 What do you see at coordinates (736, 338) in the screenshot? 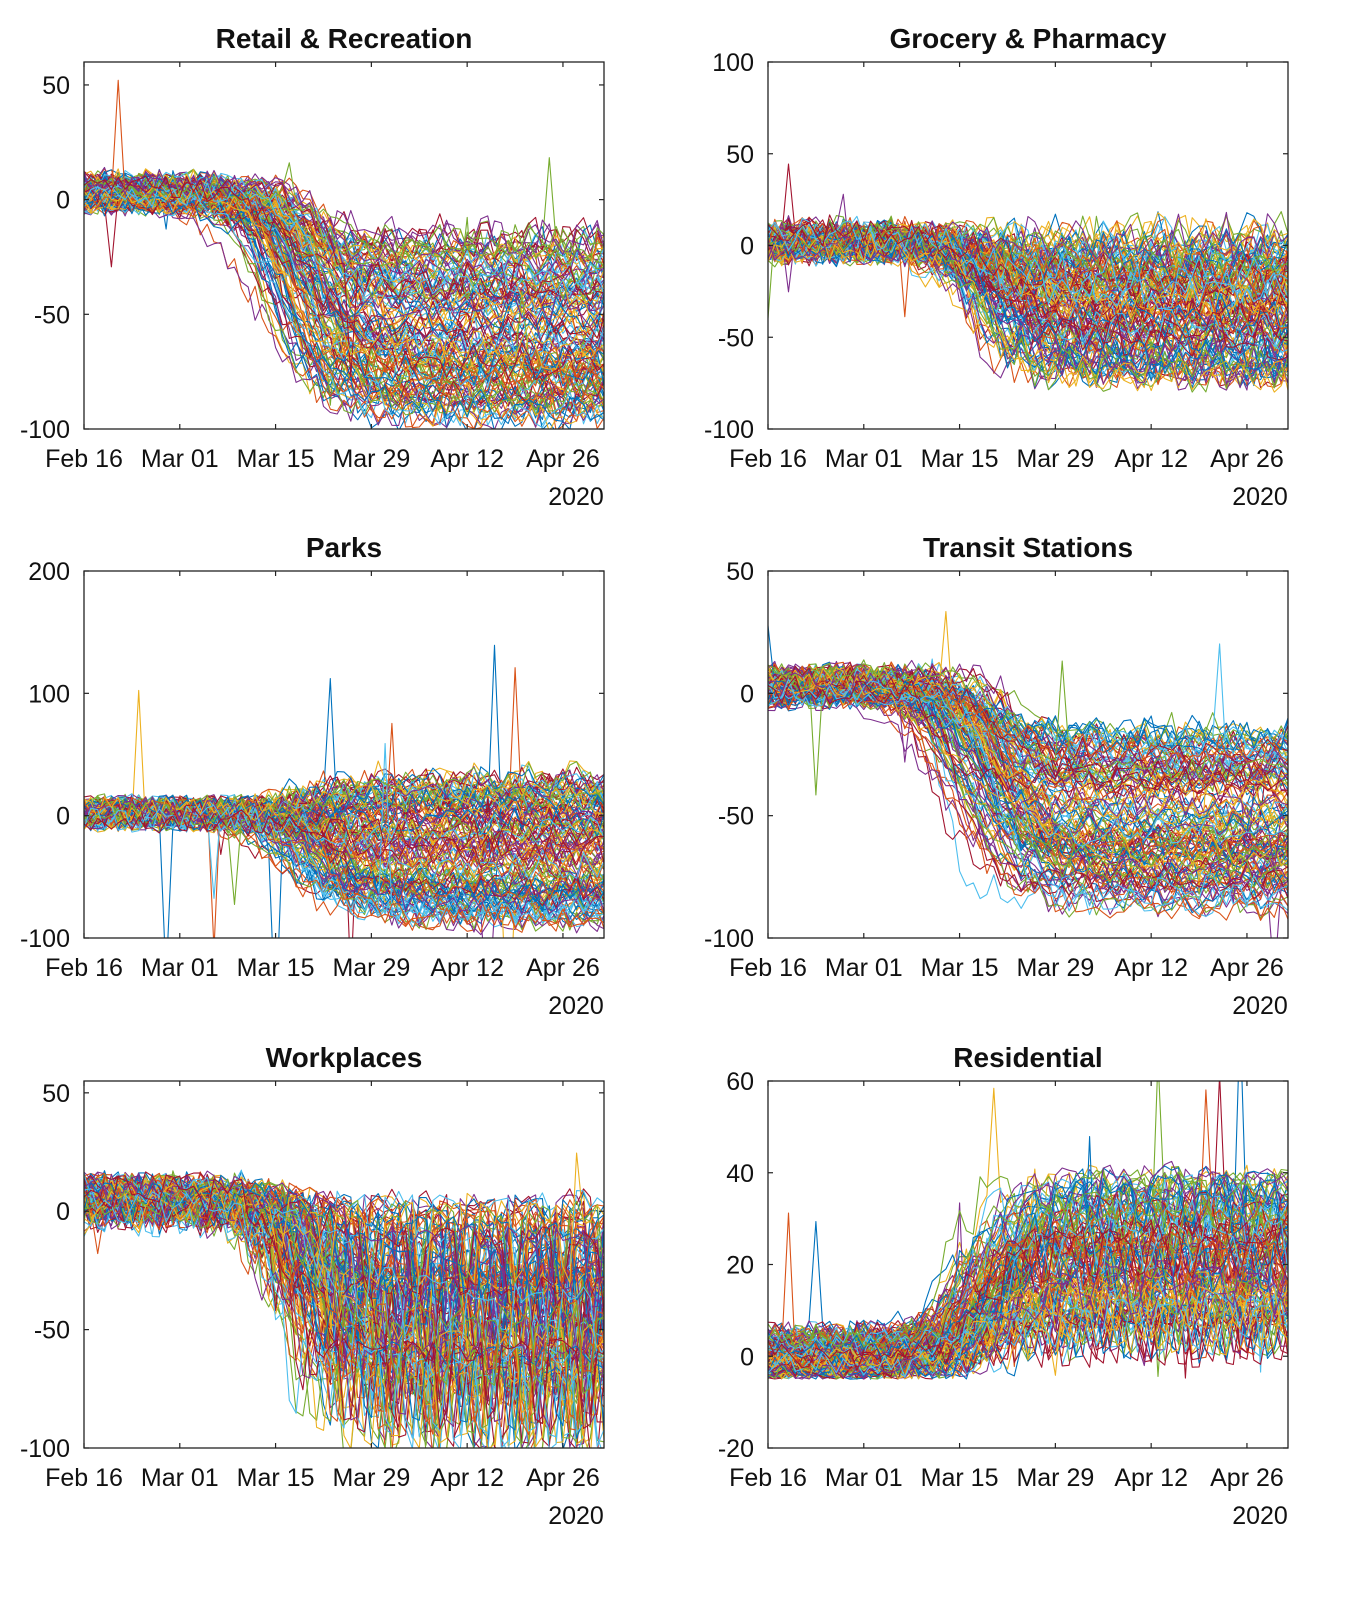
I see `y-tick-label: -50` at bounding box center [736, 338].